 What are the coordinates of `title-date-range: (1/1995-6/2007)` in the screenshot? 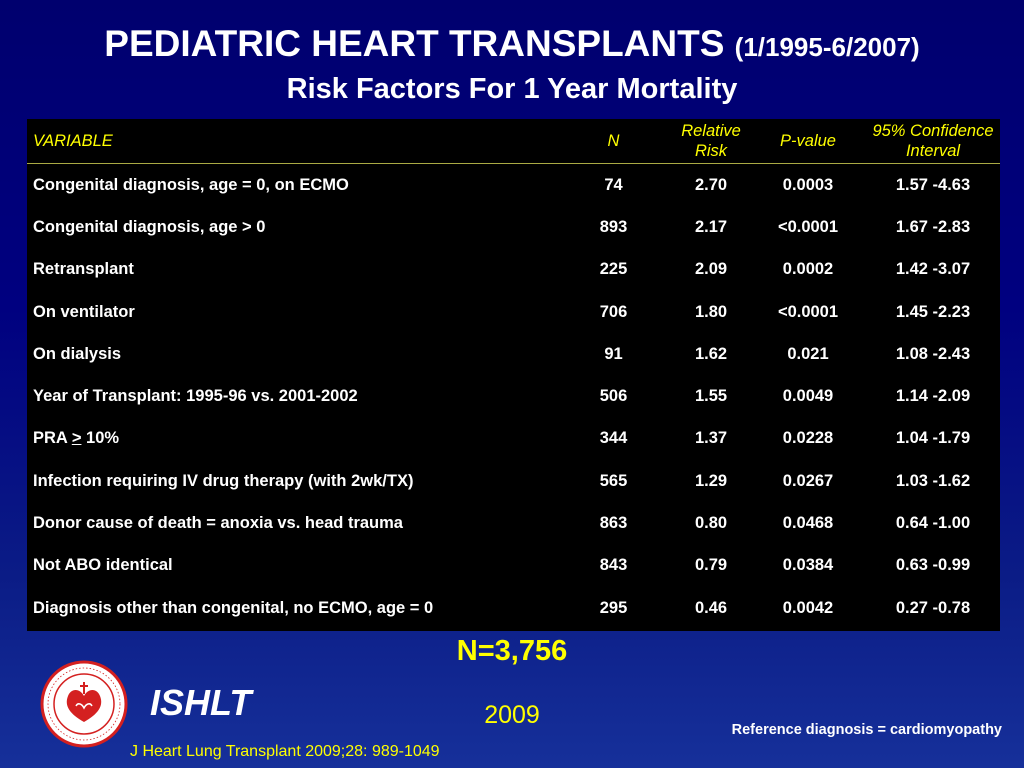 It's located at (827, 47).